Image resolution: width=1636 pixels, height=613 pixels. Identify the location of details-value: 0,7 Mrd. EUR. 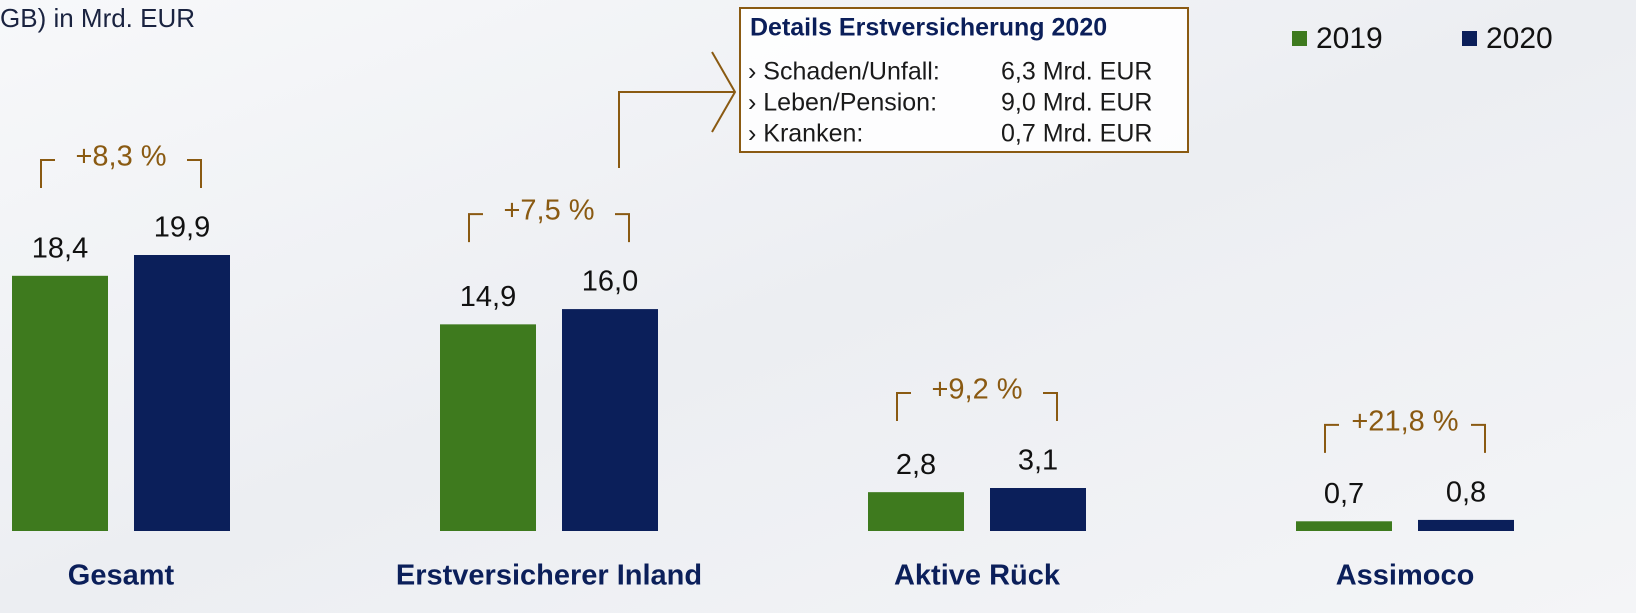
(1076, 134).